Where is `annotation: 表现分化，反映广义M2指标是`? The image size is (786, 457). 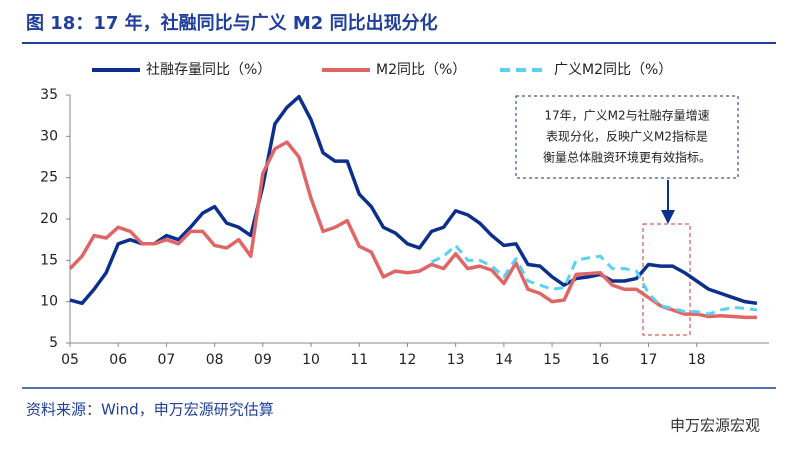 annotation: 表现分化，反映广义M2指标是 is located at coordinates (627, 136).